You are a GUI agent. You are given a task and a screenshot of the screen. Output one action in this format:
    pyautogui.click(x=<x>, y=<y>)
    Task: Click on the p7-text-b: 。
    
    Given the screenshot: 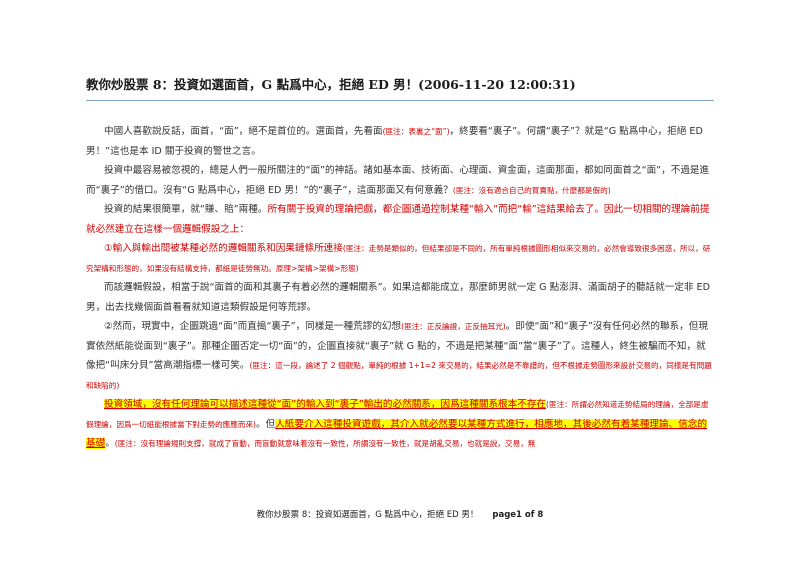 What is the action you would take?
    pyautogui.click(x=110, y=443)
    